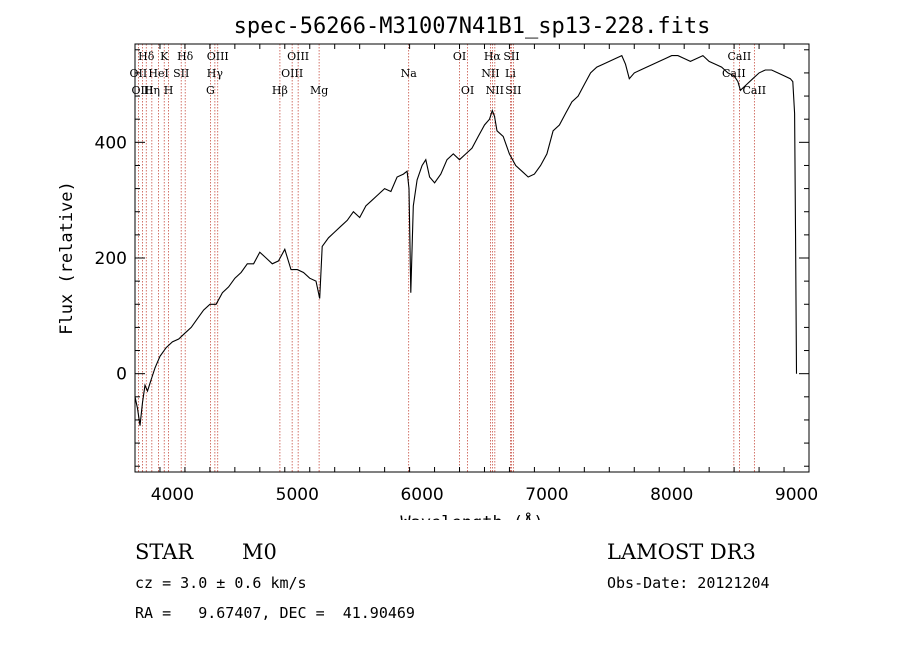  I want to click on y-tick-label: 0, so click(121, 375).